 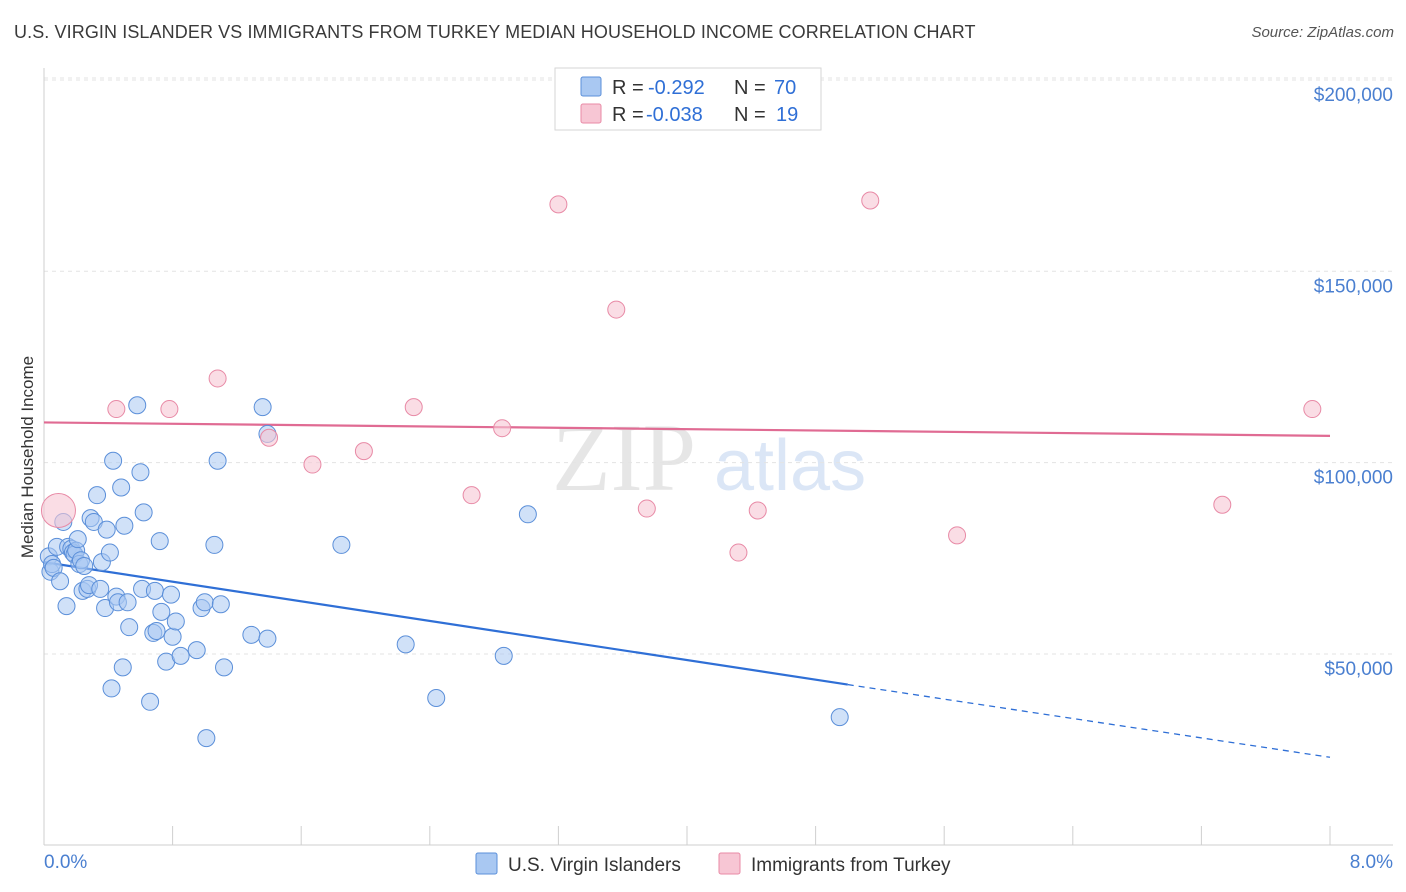 What do you see at coordinates (709, 457) in the screenshot?
I see `watermark: ZIP atlas` at bounding box center [709, 457].